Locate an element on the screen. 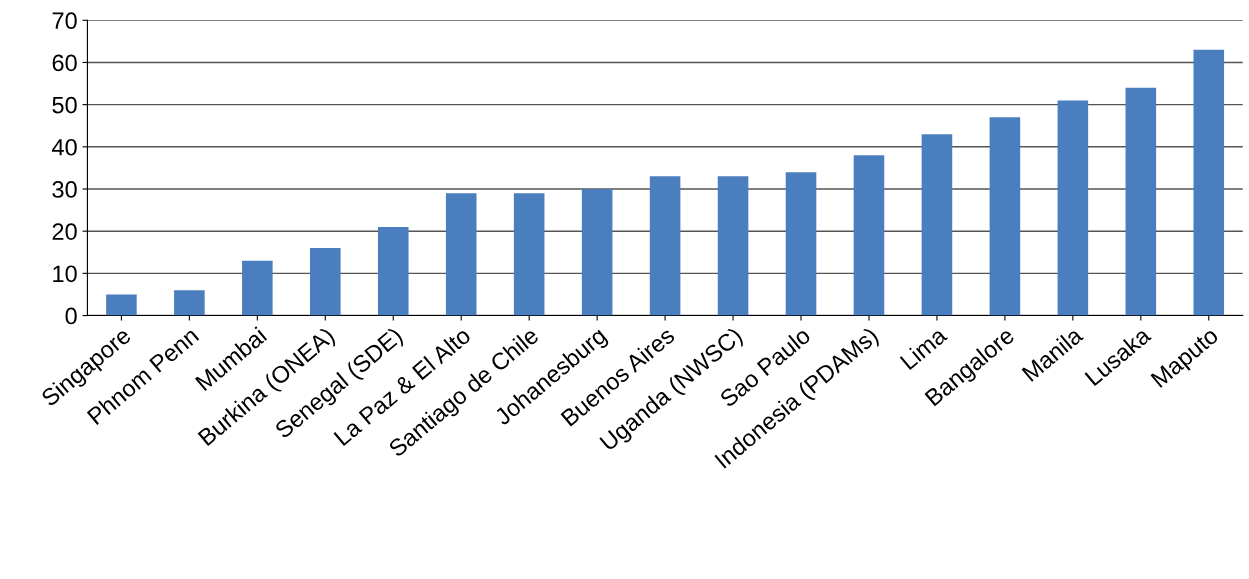 The image size is (1249, 579). y-tick-label: 10 is located at coordinates (65, 274).